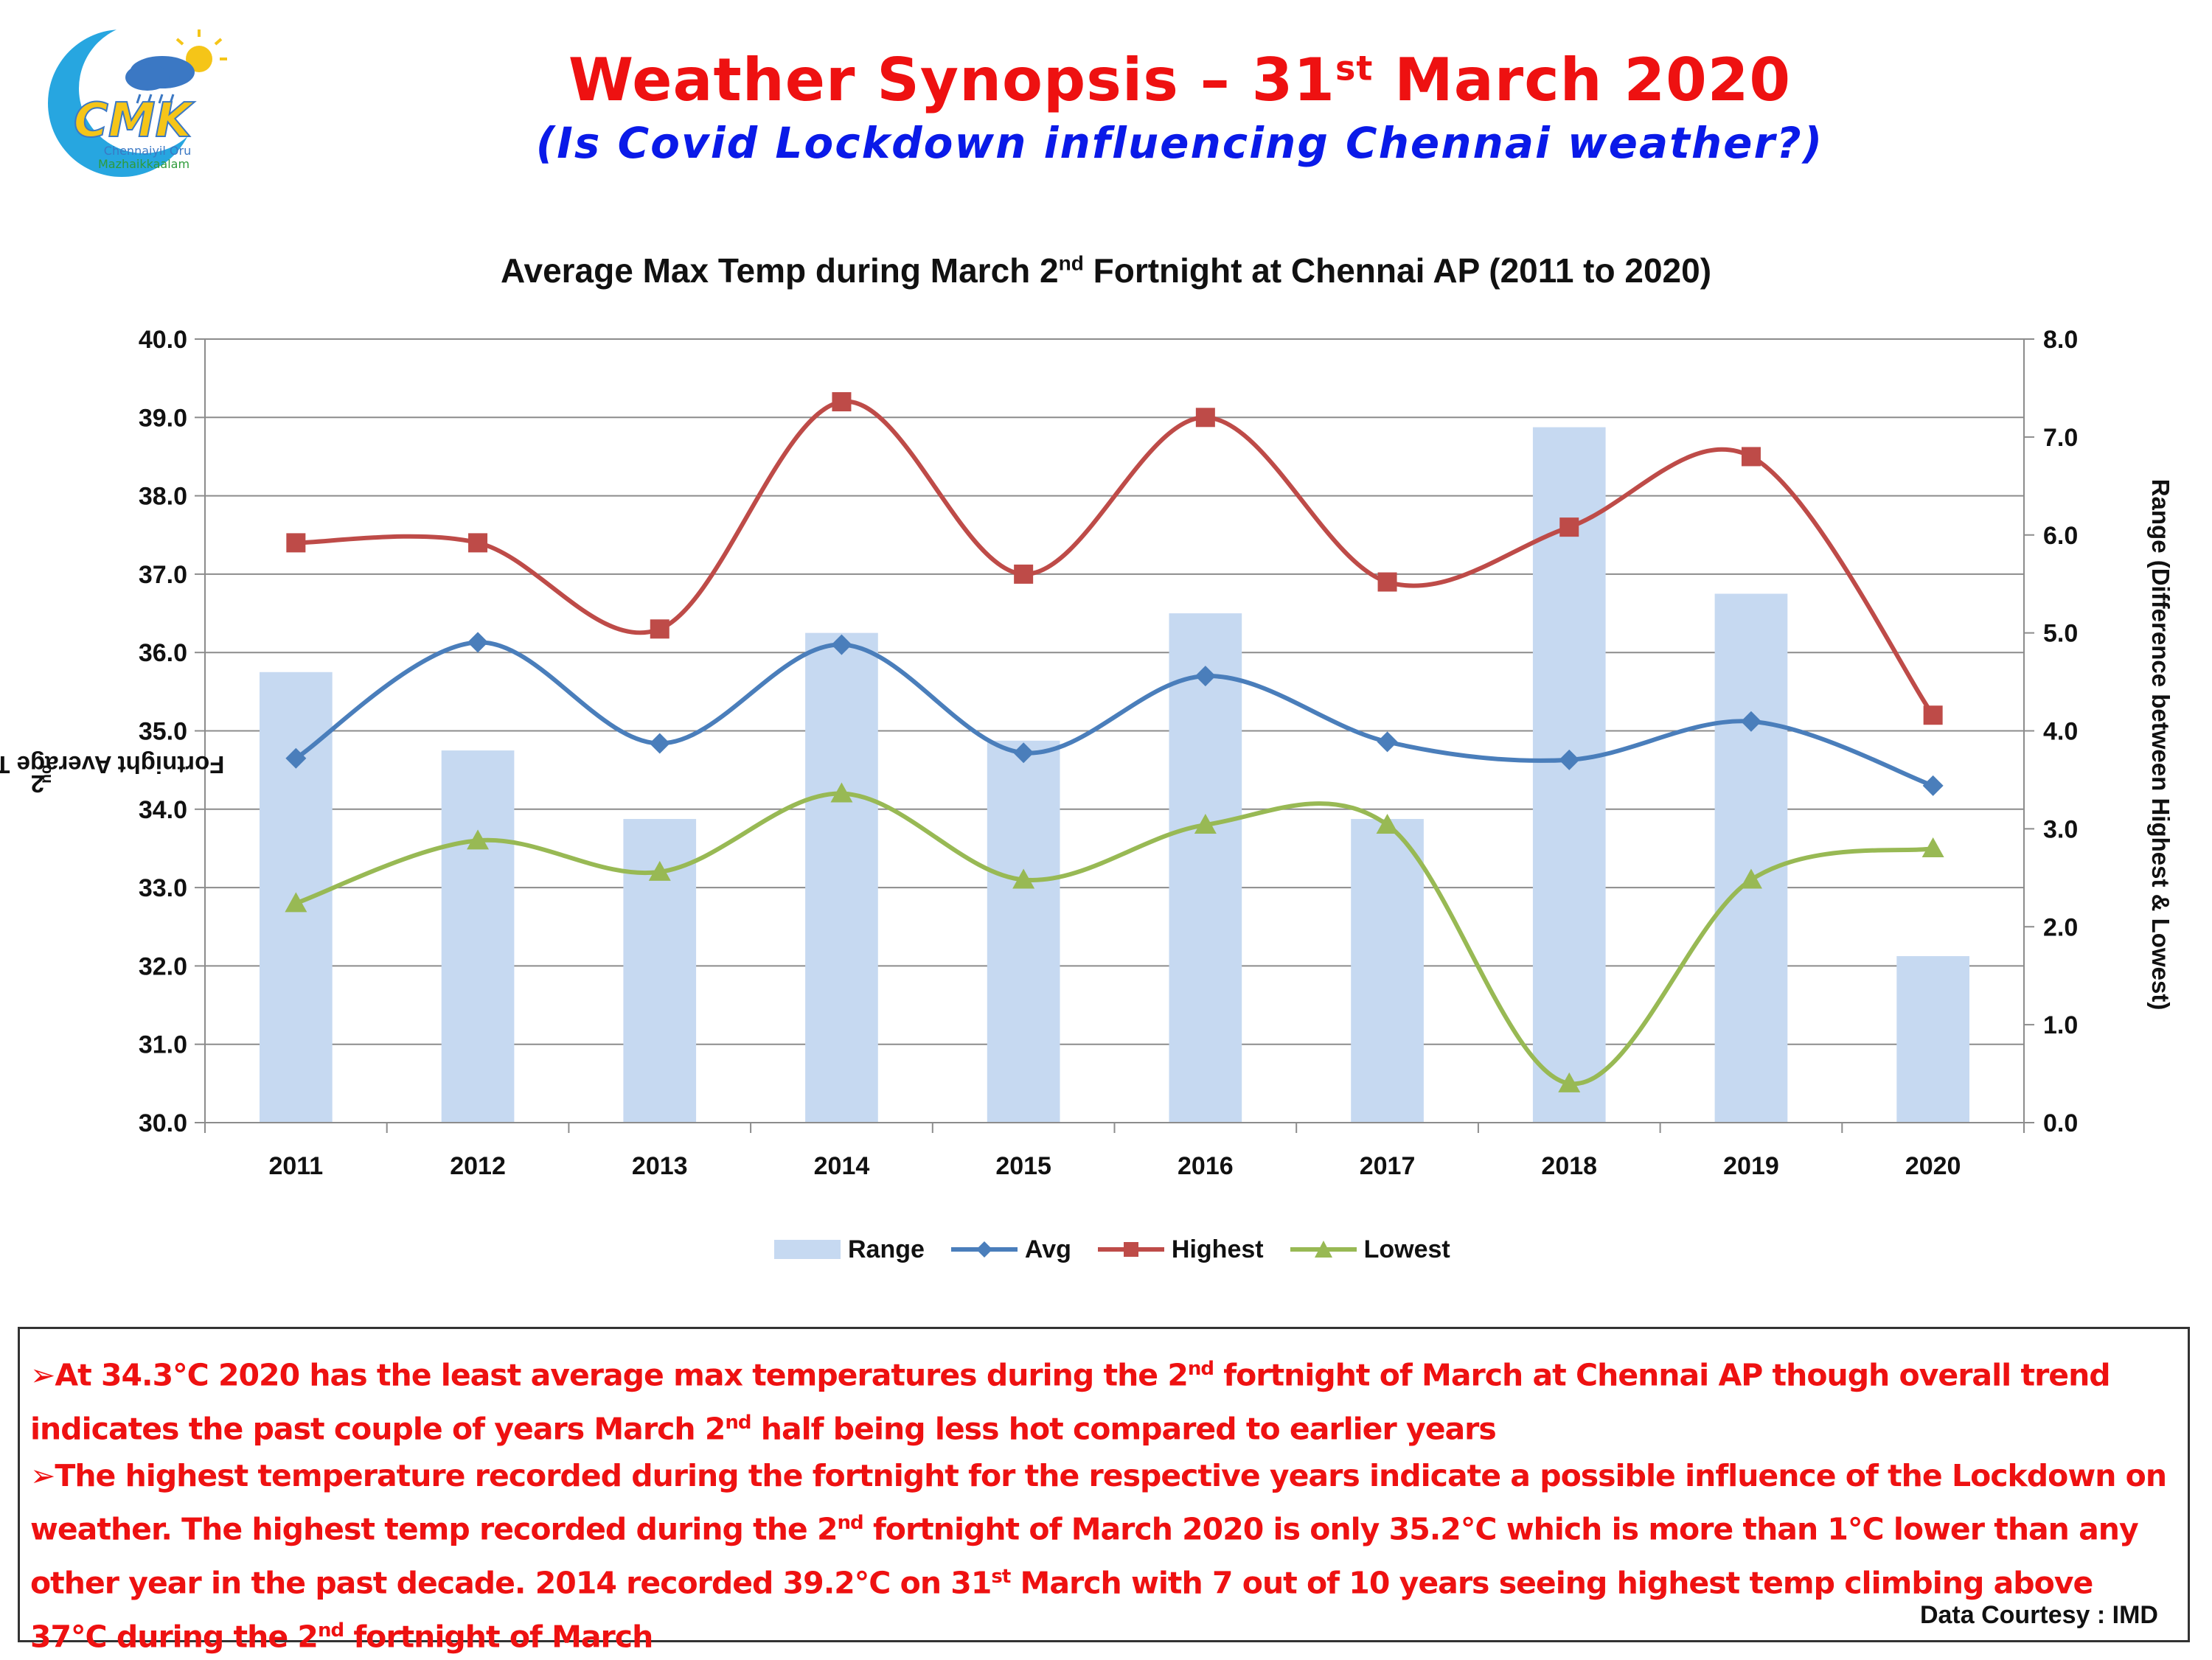 This screenshot has width=2212, height=1660. What do you see at coordinates (163, 1045) in the screenshot?
I see `y-tick-label: 31.0` at bounding box center [163, 1045].